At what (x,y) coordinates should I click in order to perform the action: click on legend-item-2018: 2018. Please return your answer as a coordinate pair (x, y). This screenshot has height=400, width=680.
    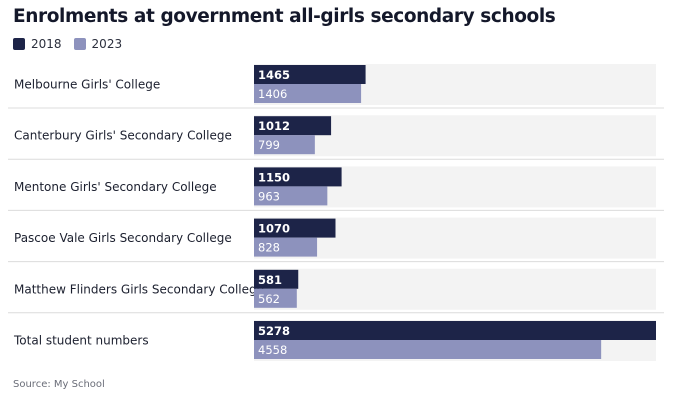
    Looking at the image, I should click on (37, 44).